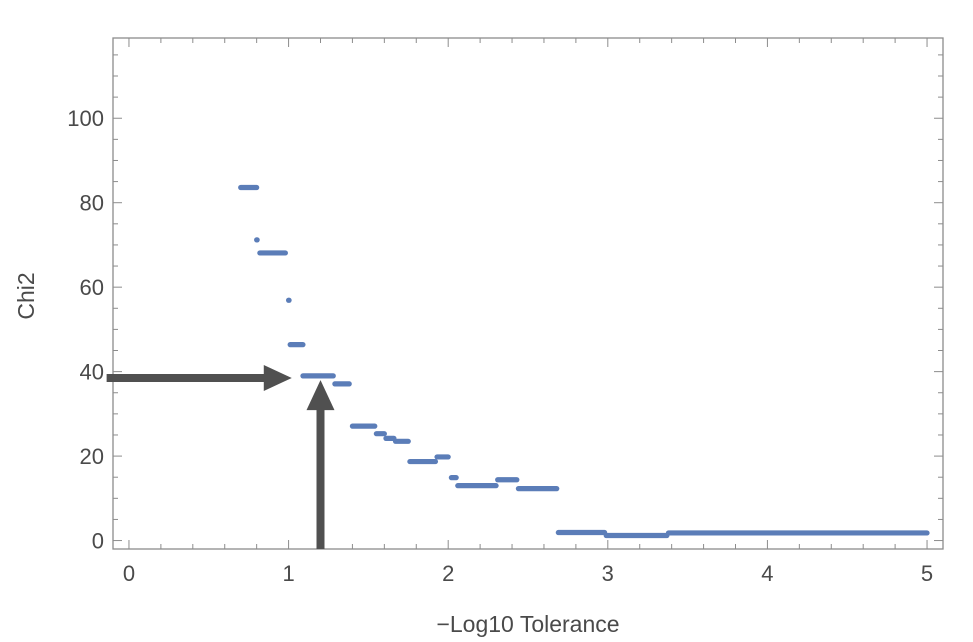 The image size is (973, 642). What do you see at coordinates (92, 287) in the screenshot?
I see `y-tick-label: 60` at bounding box center [92, 287].